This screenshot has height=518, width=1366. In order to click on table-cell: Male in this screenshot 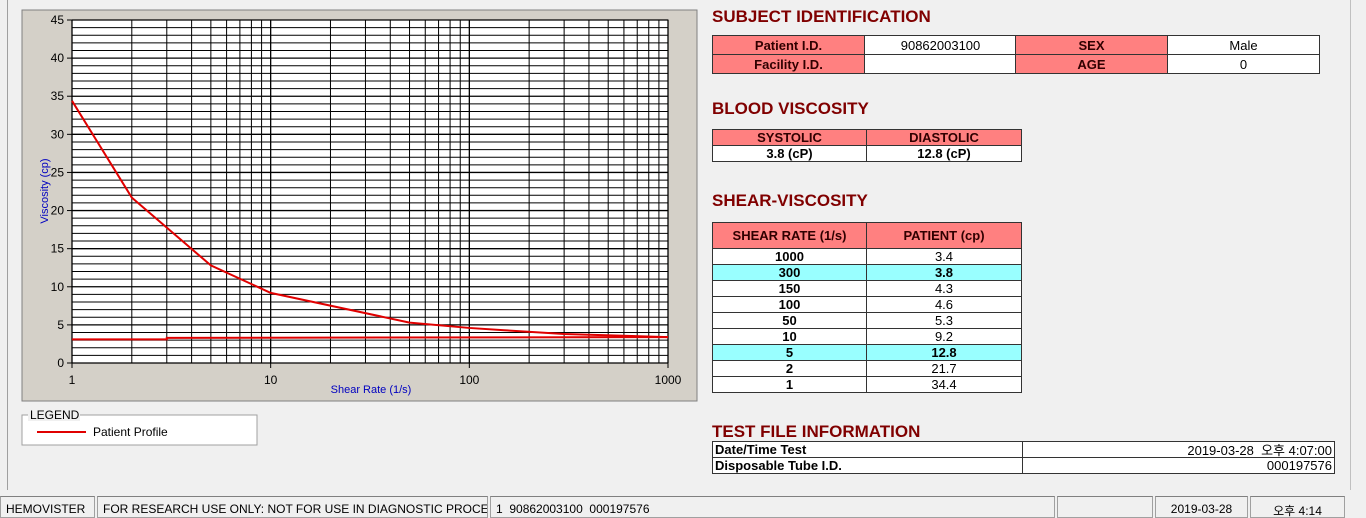, I will do `click(1243, 45)`.